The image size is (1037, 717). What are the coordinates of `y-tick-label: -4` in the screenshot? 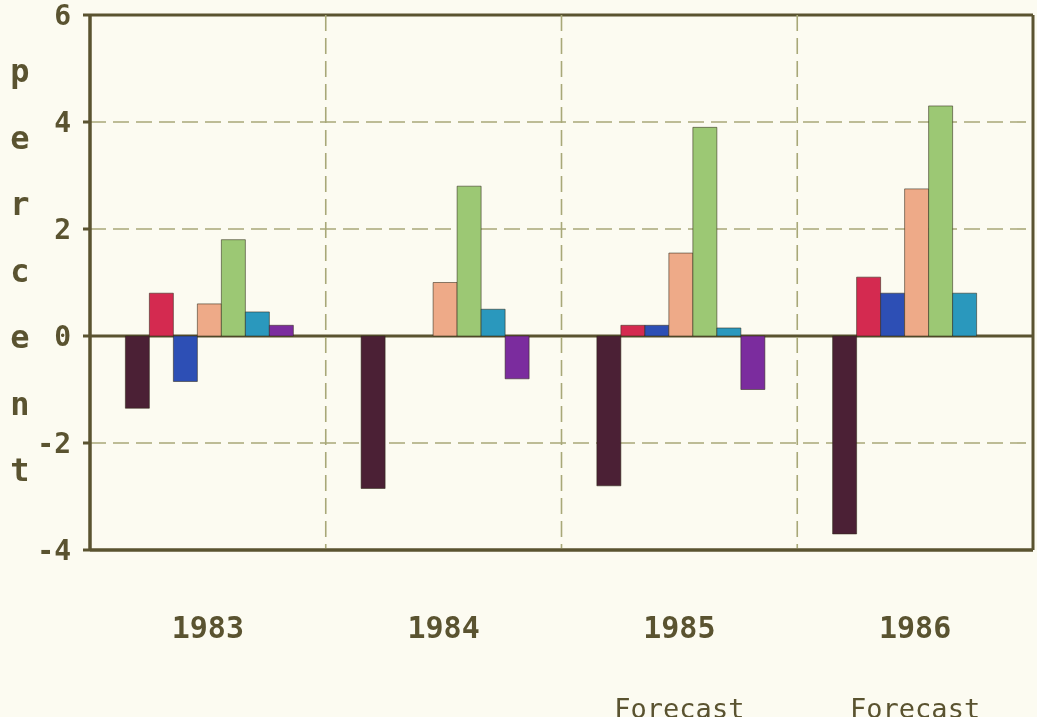 It's located at (54, 551).